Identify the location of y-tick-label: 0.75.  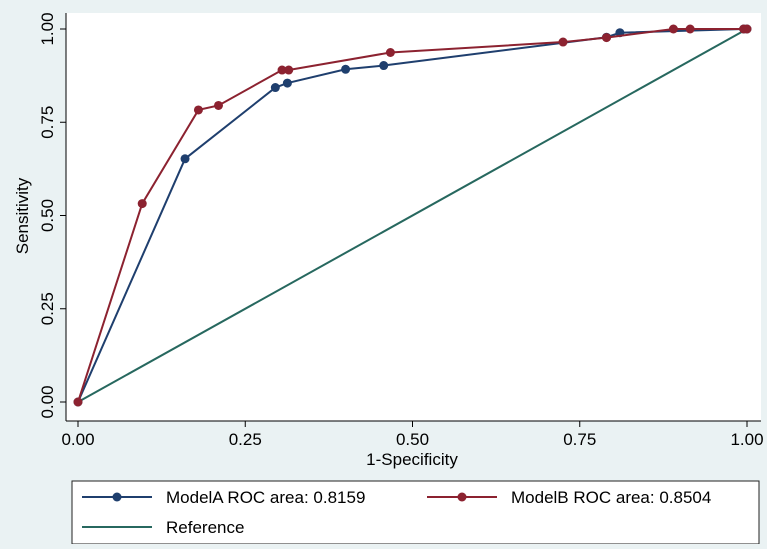
(47, 122).